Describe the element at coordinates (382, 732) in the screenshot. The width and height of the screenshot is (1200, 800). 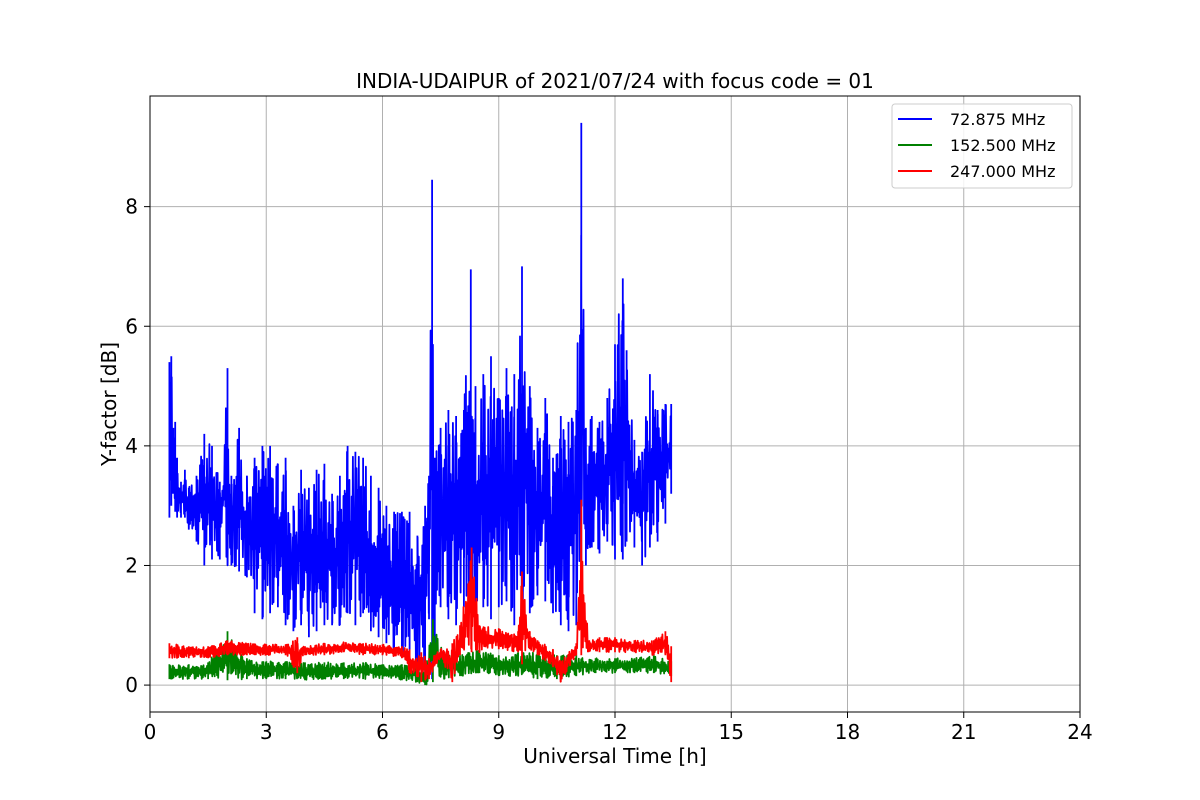
I see `x-tick-label: 6` at that location.